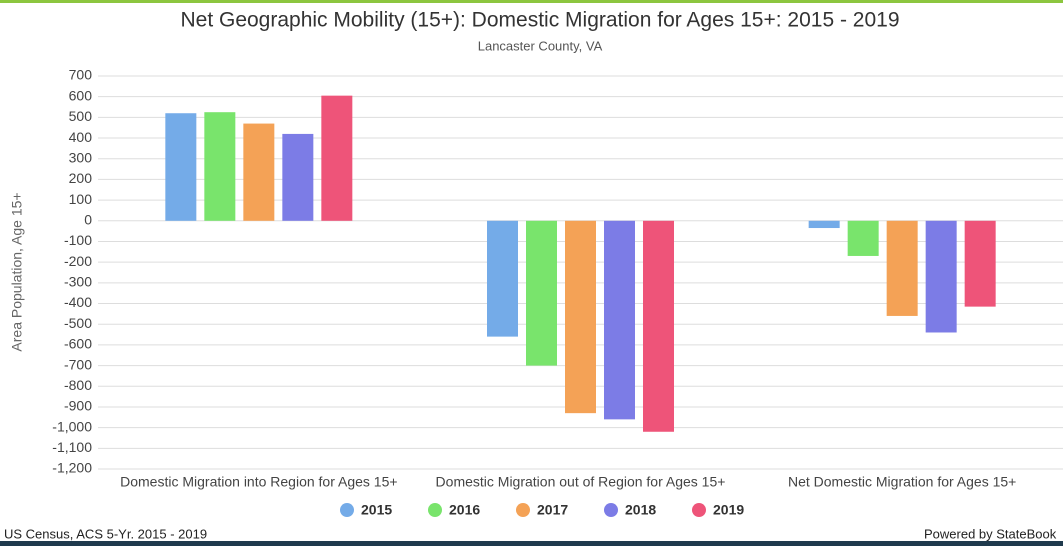 The image size is (1063, 546). What do you see at coordinates (105, 533) in the screenshot?
I see `source: US Census, ACS 5-Yr. 2015 - 2019` at bounding box center [105, 533].